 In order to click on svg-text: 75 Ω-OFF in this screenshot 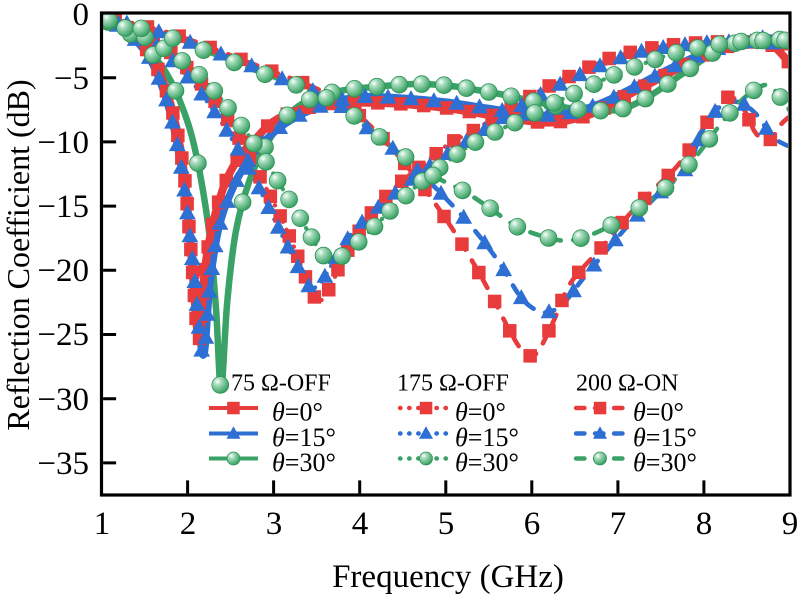, I will do `click(281, 384)`.